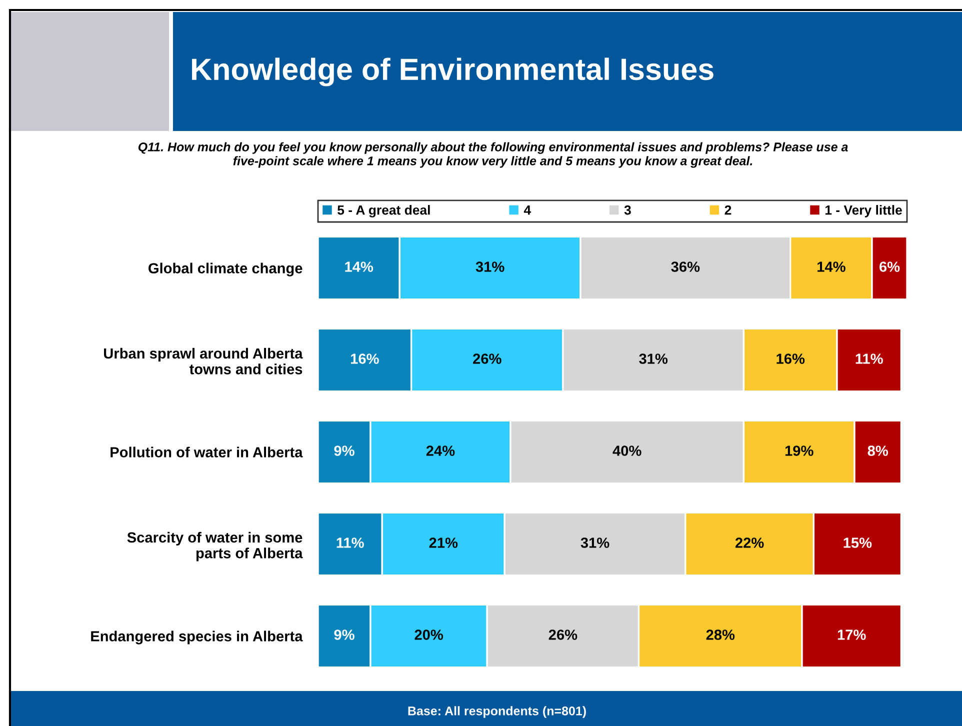 The width and height of the screenshot is (962, 726). I want to click on data-label: 15%, so click(858, 543).